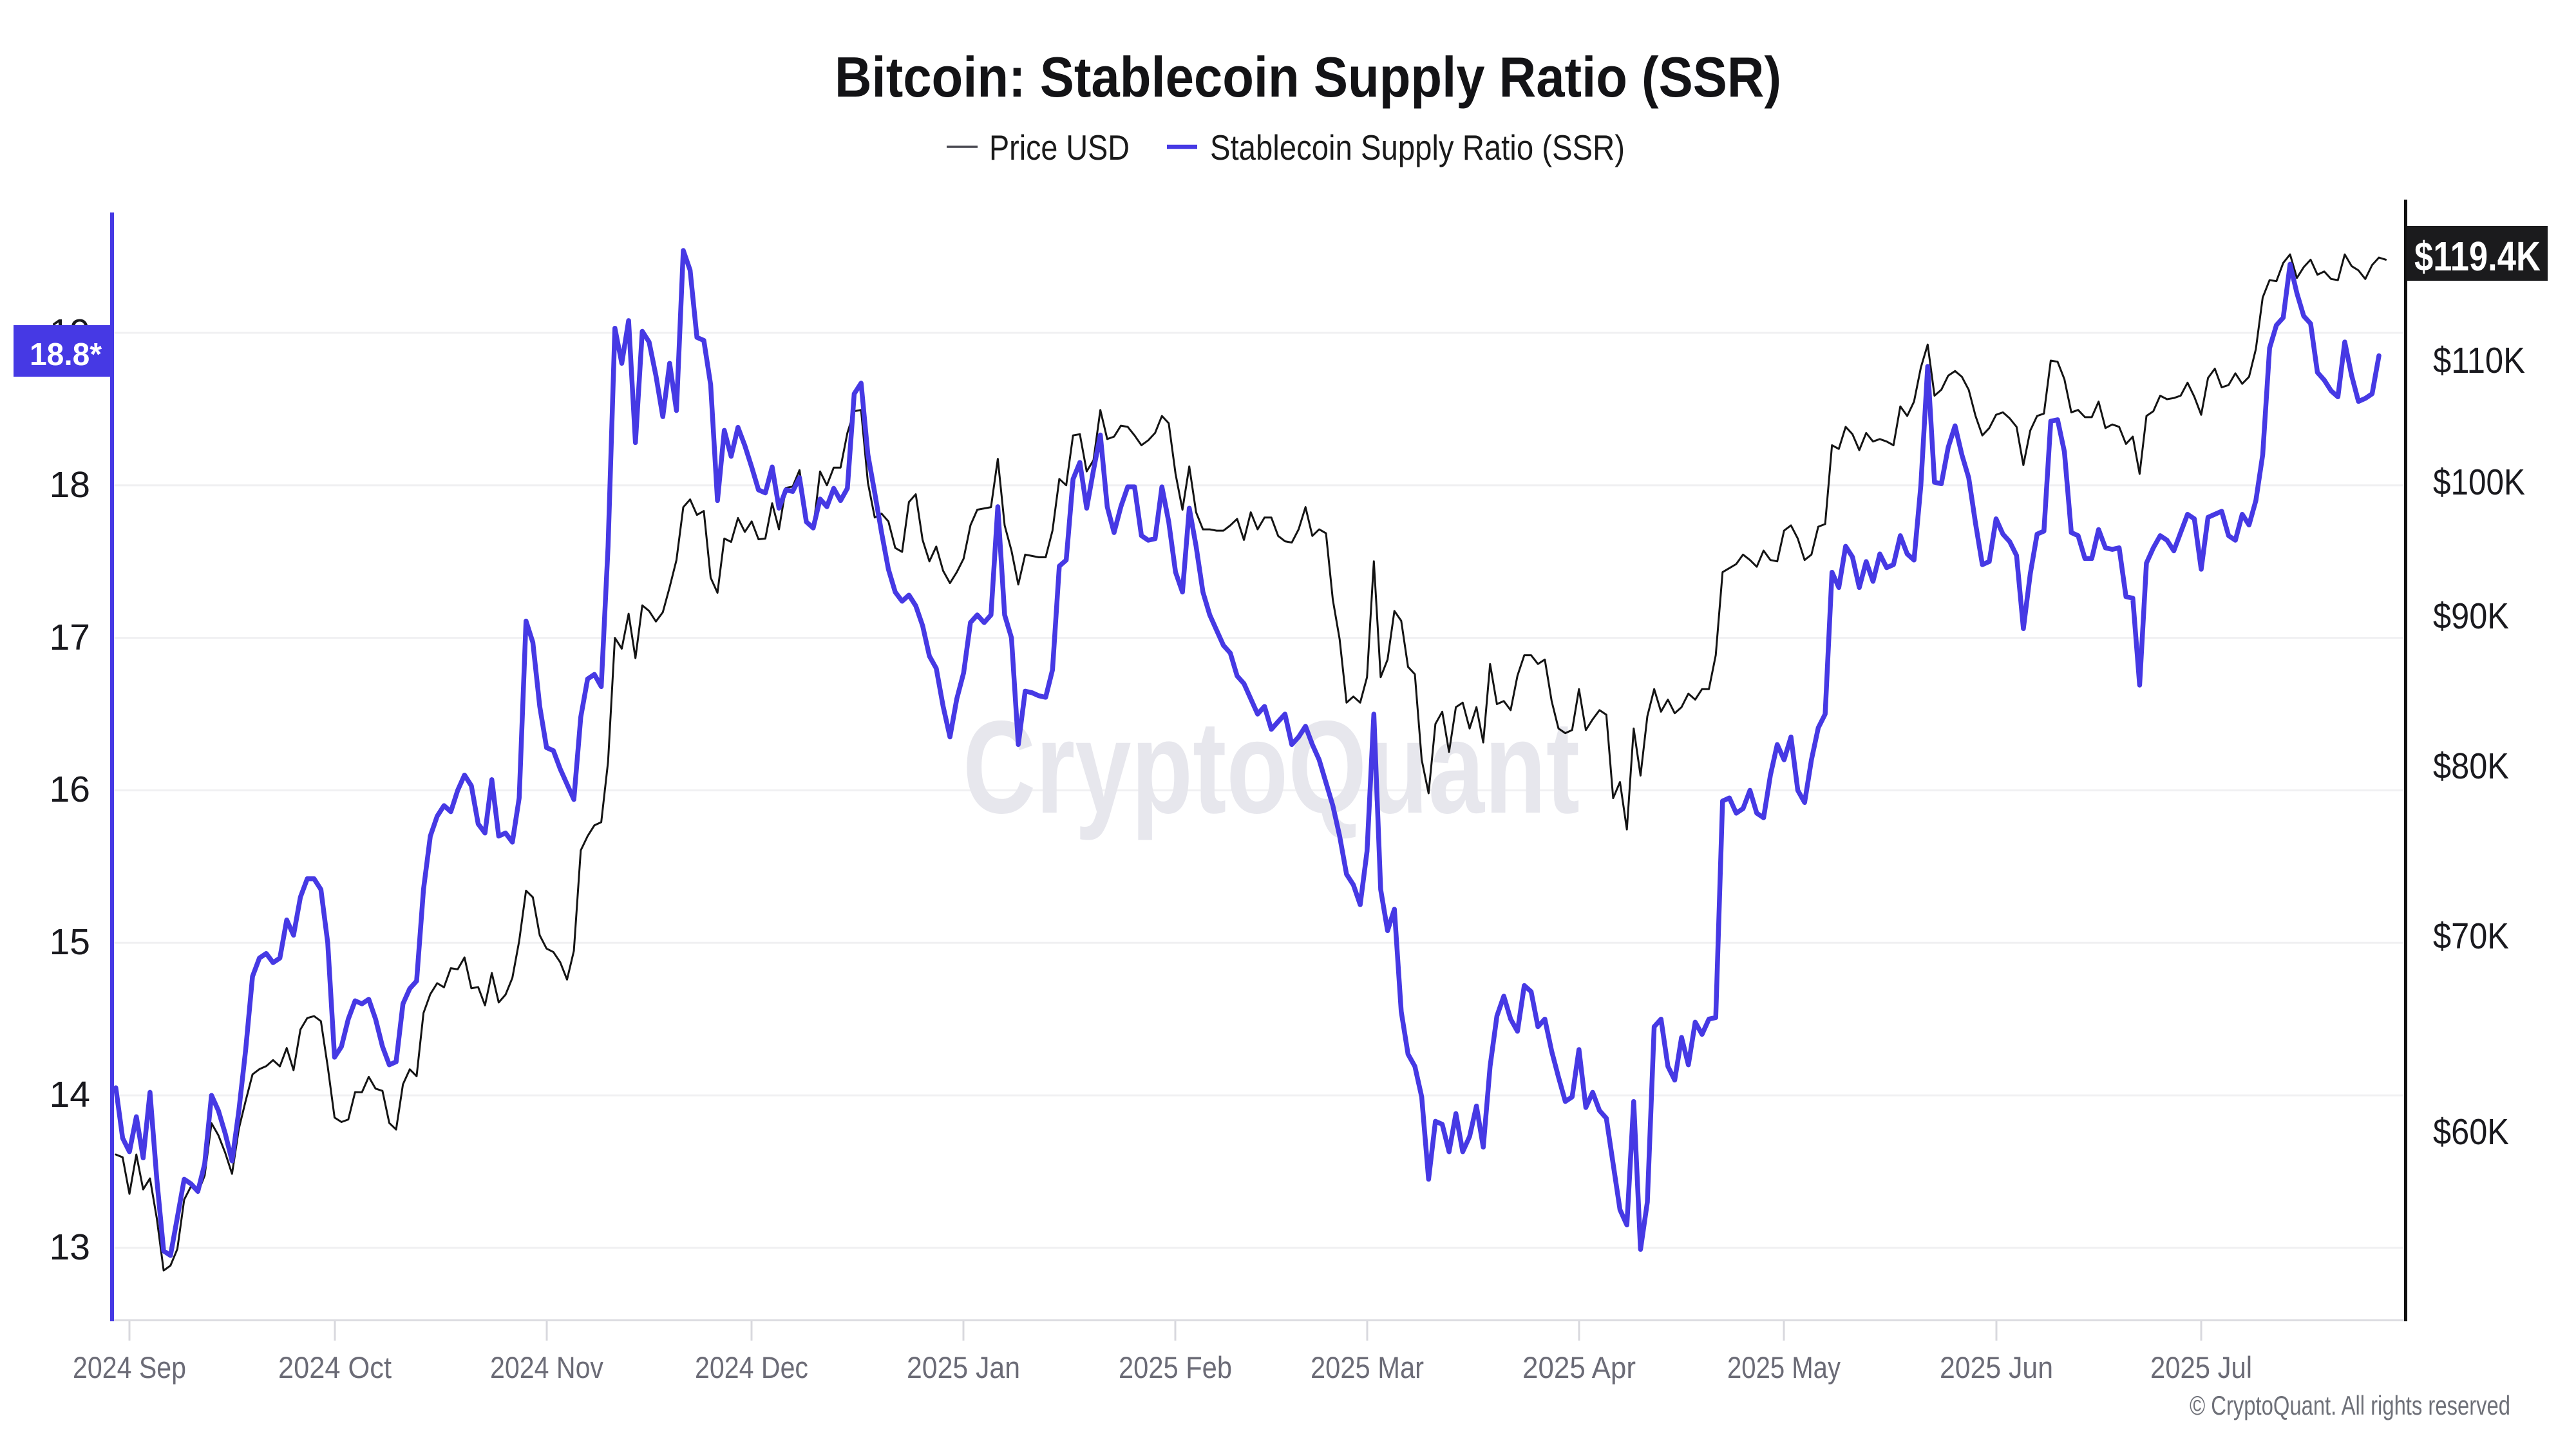 Image resolution: width=2576 pixels, height=1452 pixels. What do you see at coordinates (2471, 616) in the screenshot?
I see `svg-text: $90K` at bounding box center [2471, 616].